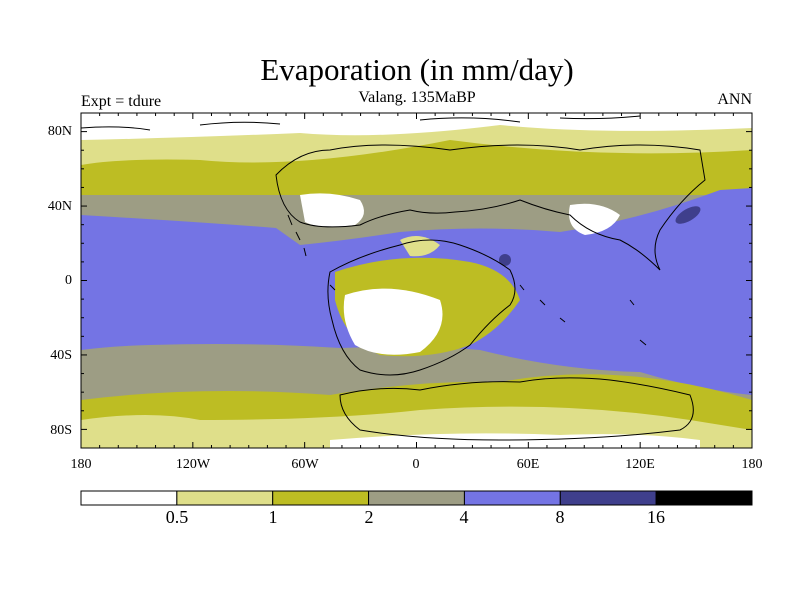  Describe the element at coordinates (177, 517) in the screenshot. I see `colorbar-label-0: 0.5` at that location.